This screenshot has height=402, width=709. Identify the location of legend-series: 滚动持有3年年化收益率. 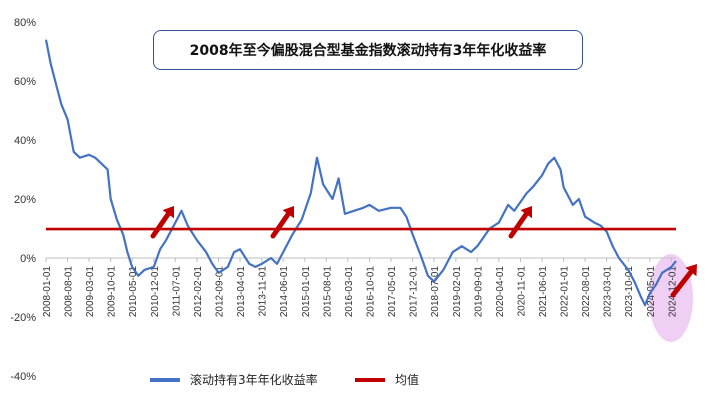
(234, 379).